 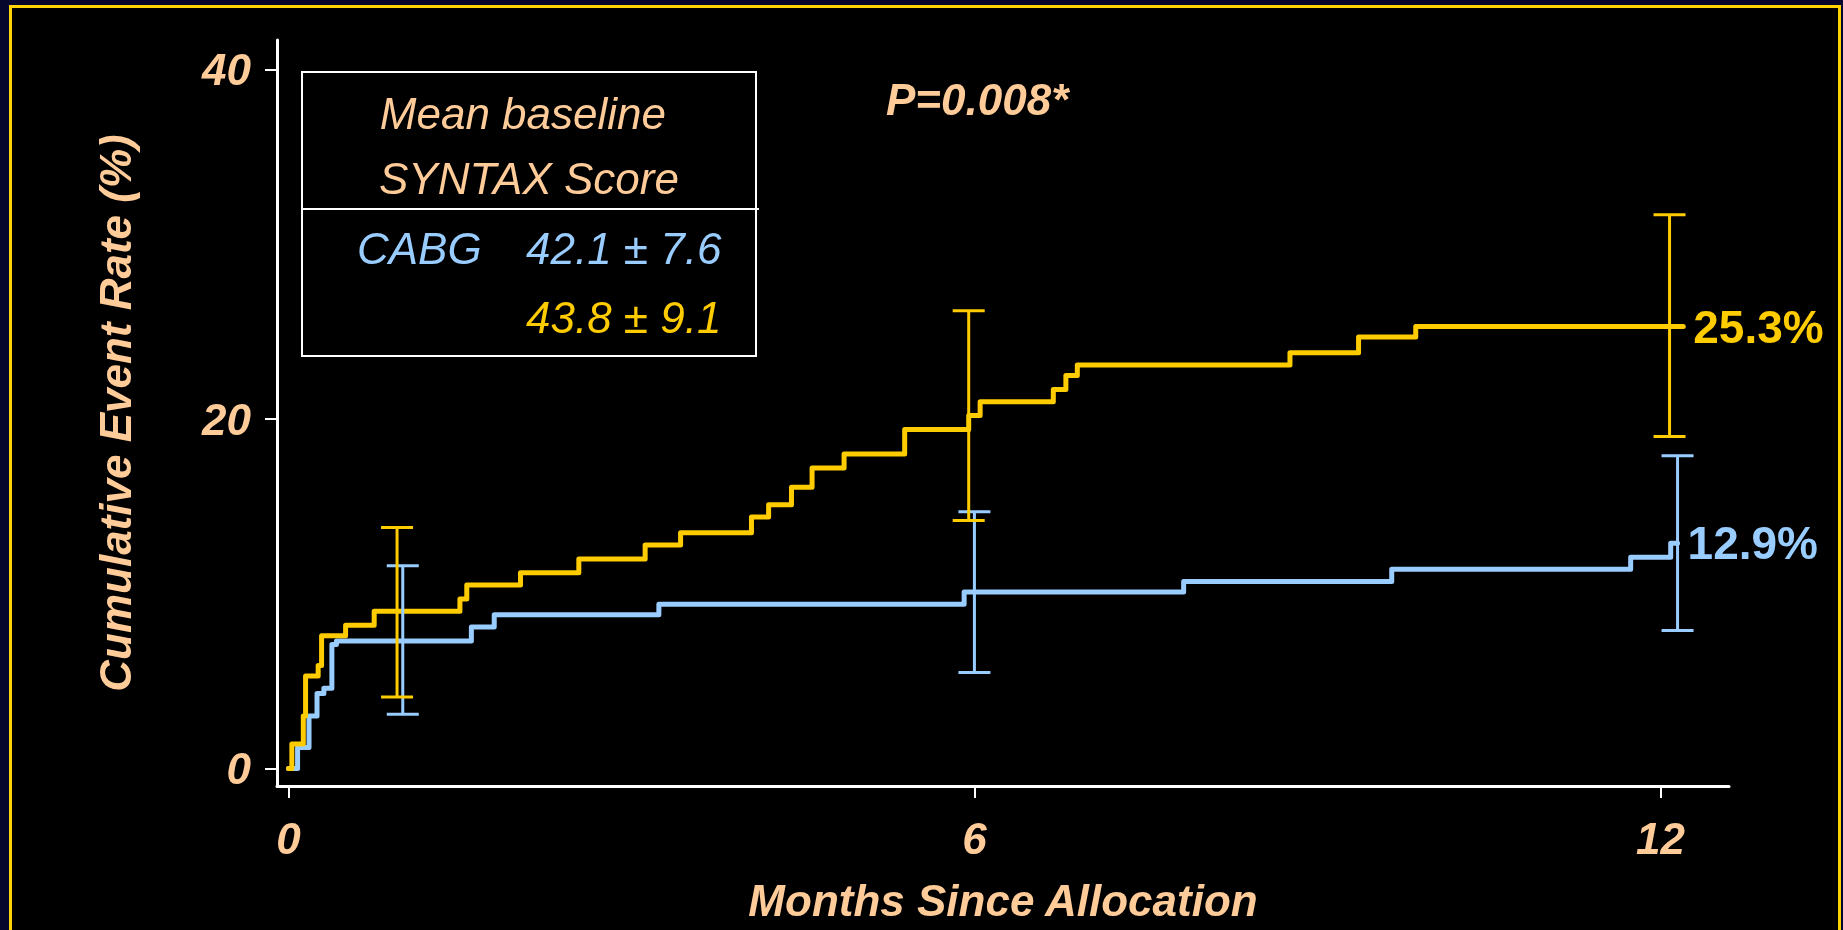 I want to click on data-label: 25.3%, so click(x=1758, y=326).